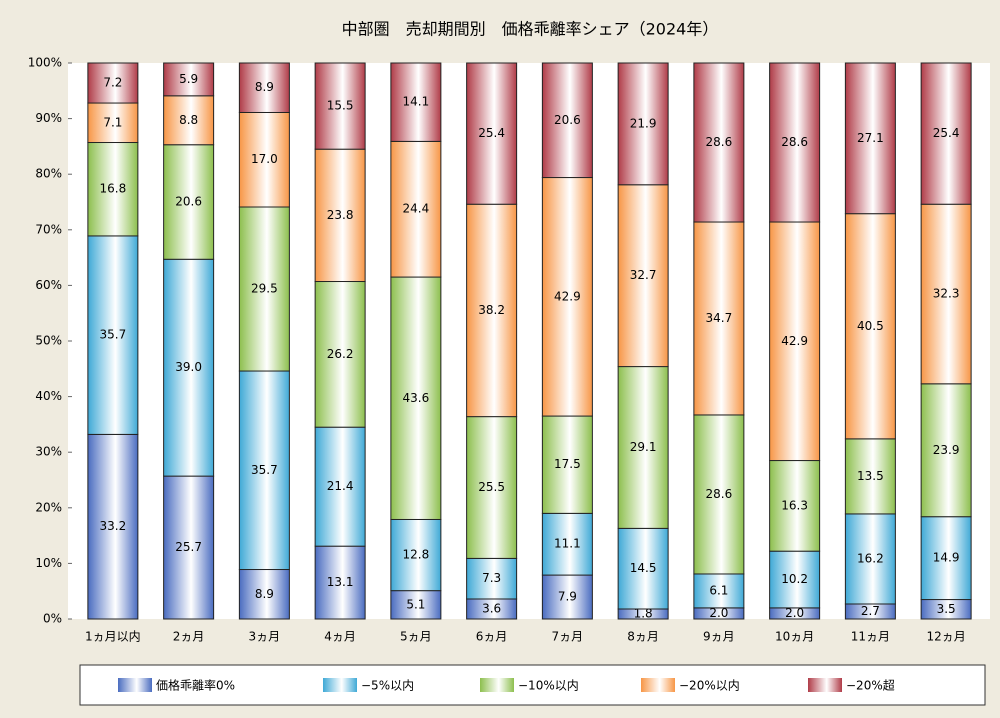 The image size is (1000, 718). I want to click on y-tick-label: 80%, so click(48, 174).